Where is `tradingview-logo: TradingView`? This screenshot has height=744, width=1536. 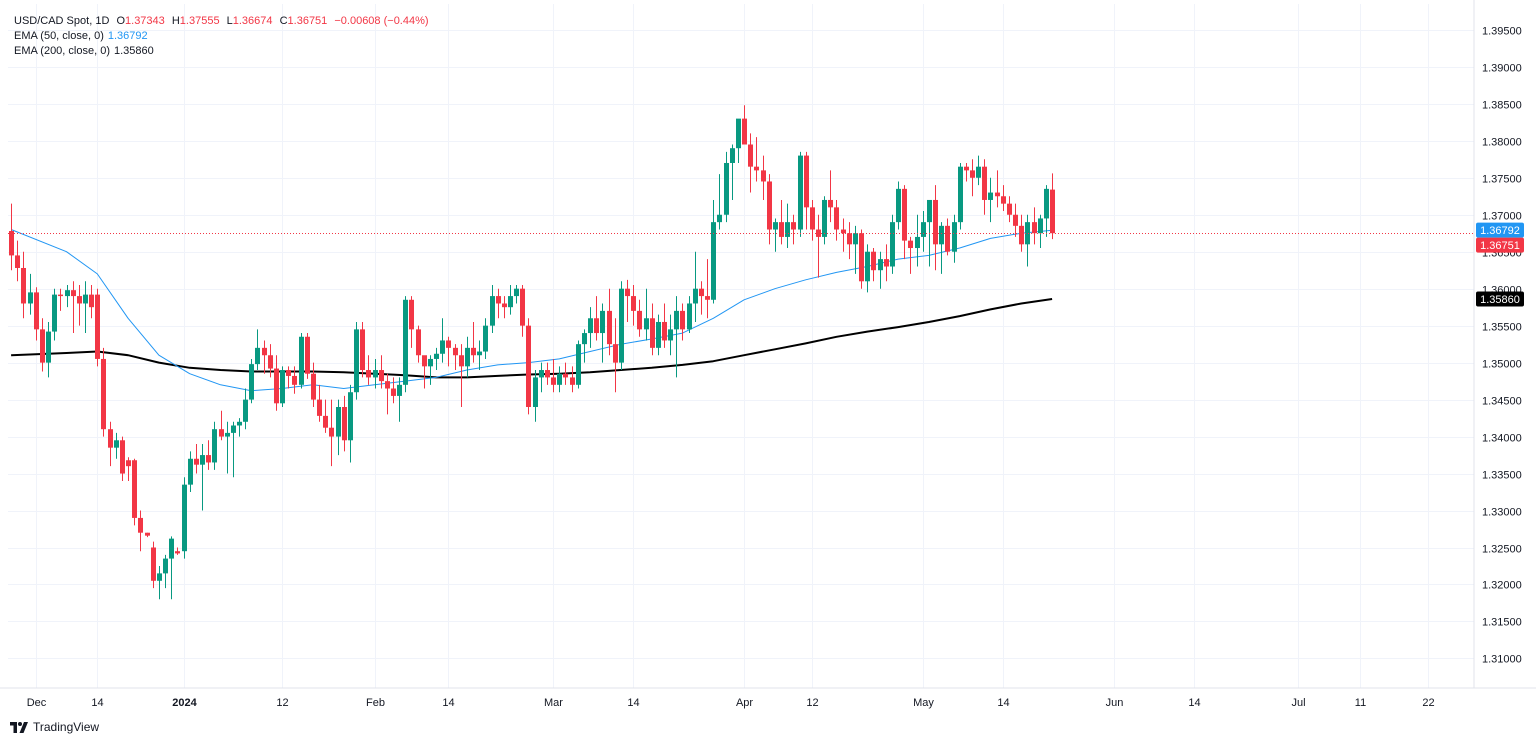
tradingview-logo: TradingView is located at coordinates (54, 727).